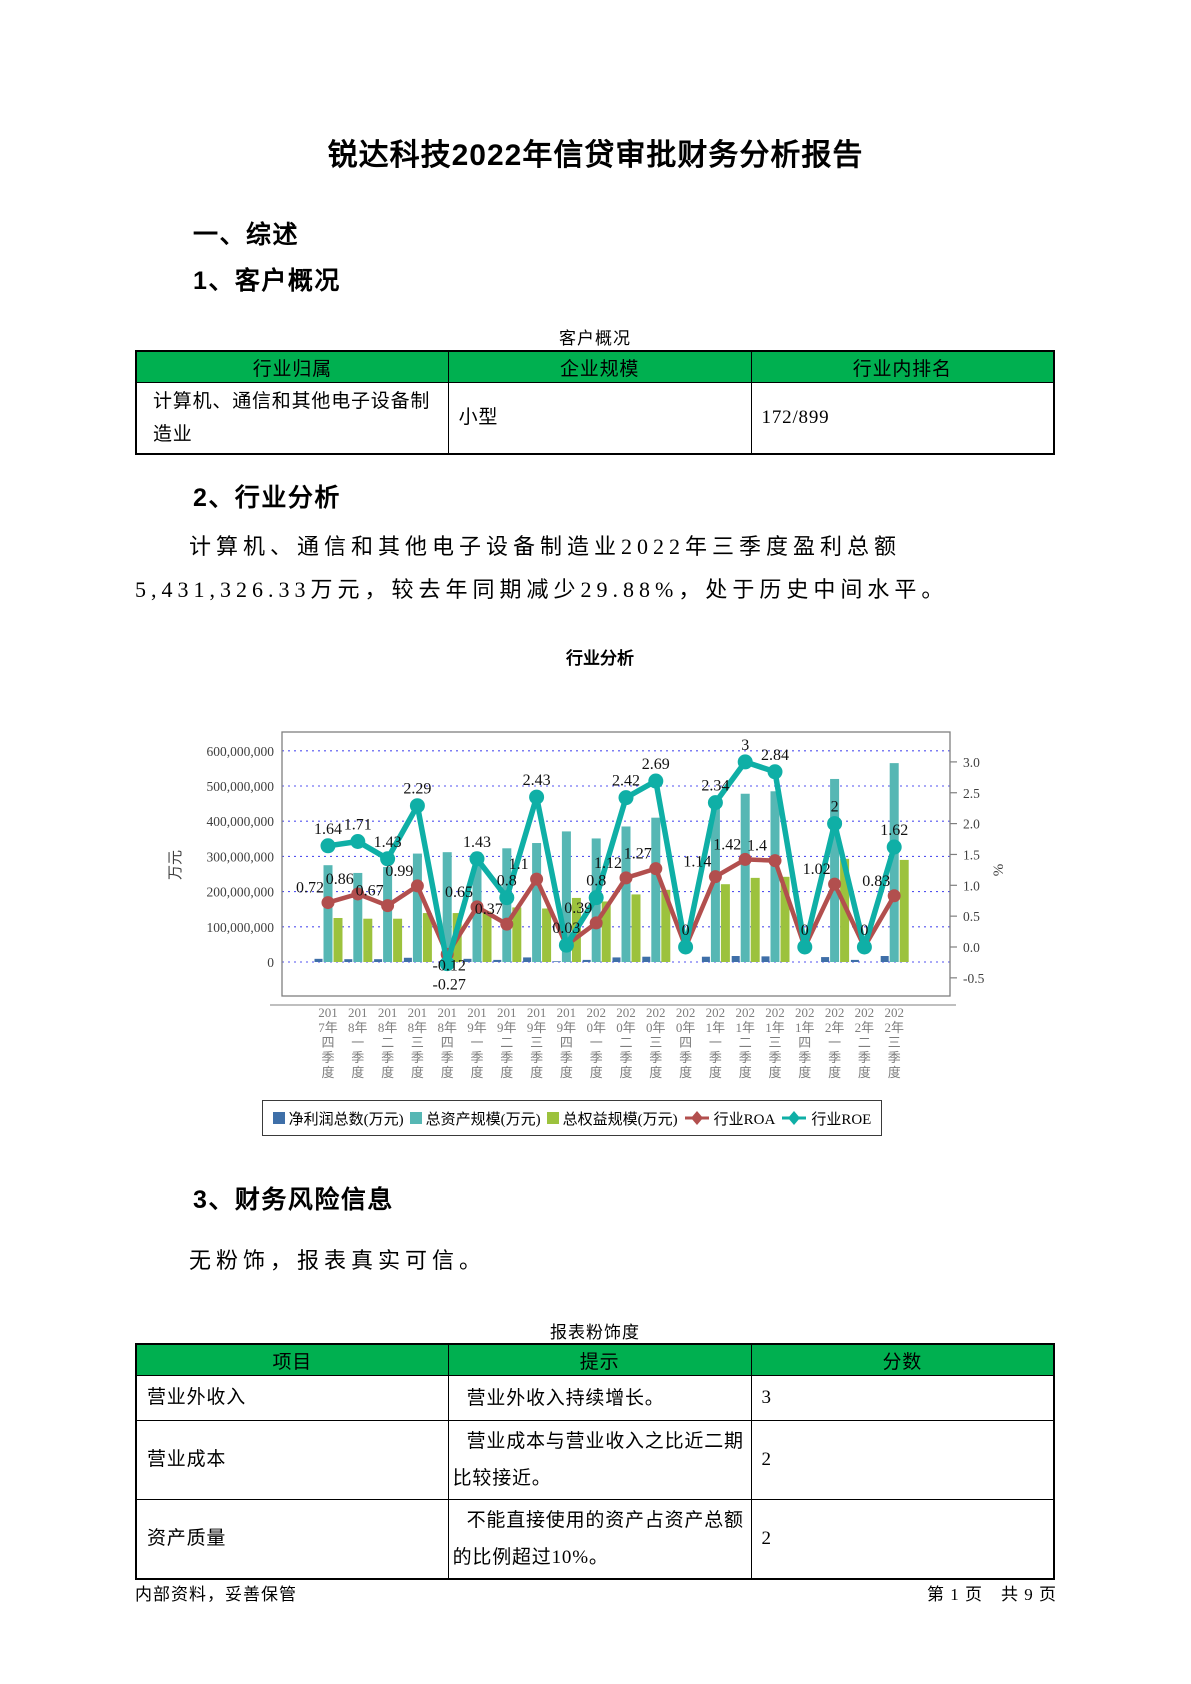  What do you see at coordinates (241, 927) in the screenshot?
I see `svg-text: 100,000,000` at bounding box center [241, 927].